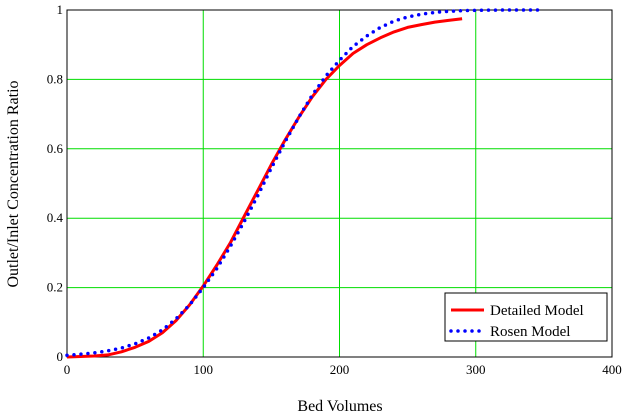 This screenshot has height=419, width=640. What do you see at coordinates (55, 148) in the screenshot?
I see `y-tick-label: 0.6` at bounding box center [55, 148].